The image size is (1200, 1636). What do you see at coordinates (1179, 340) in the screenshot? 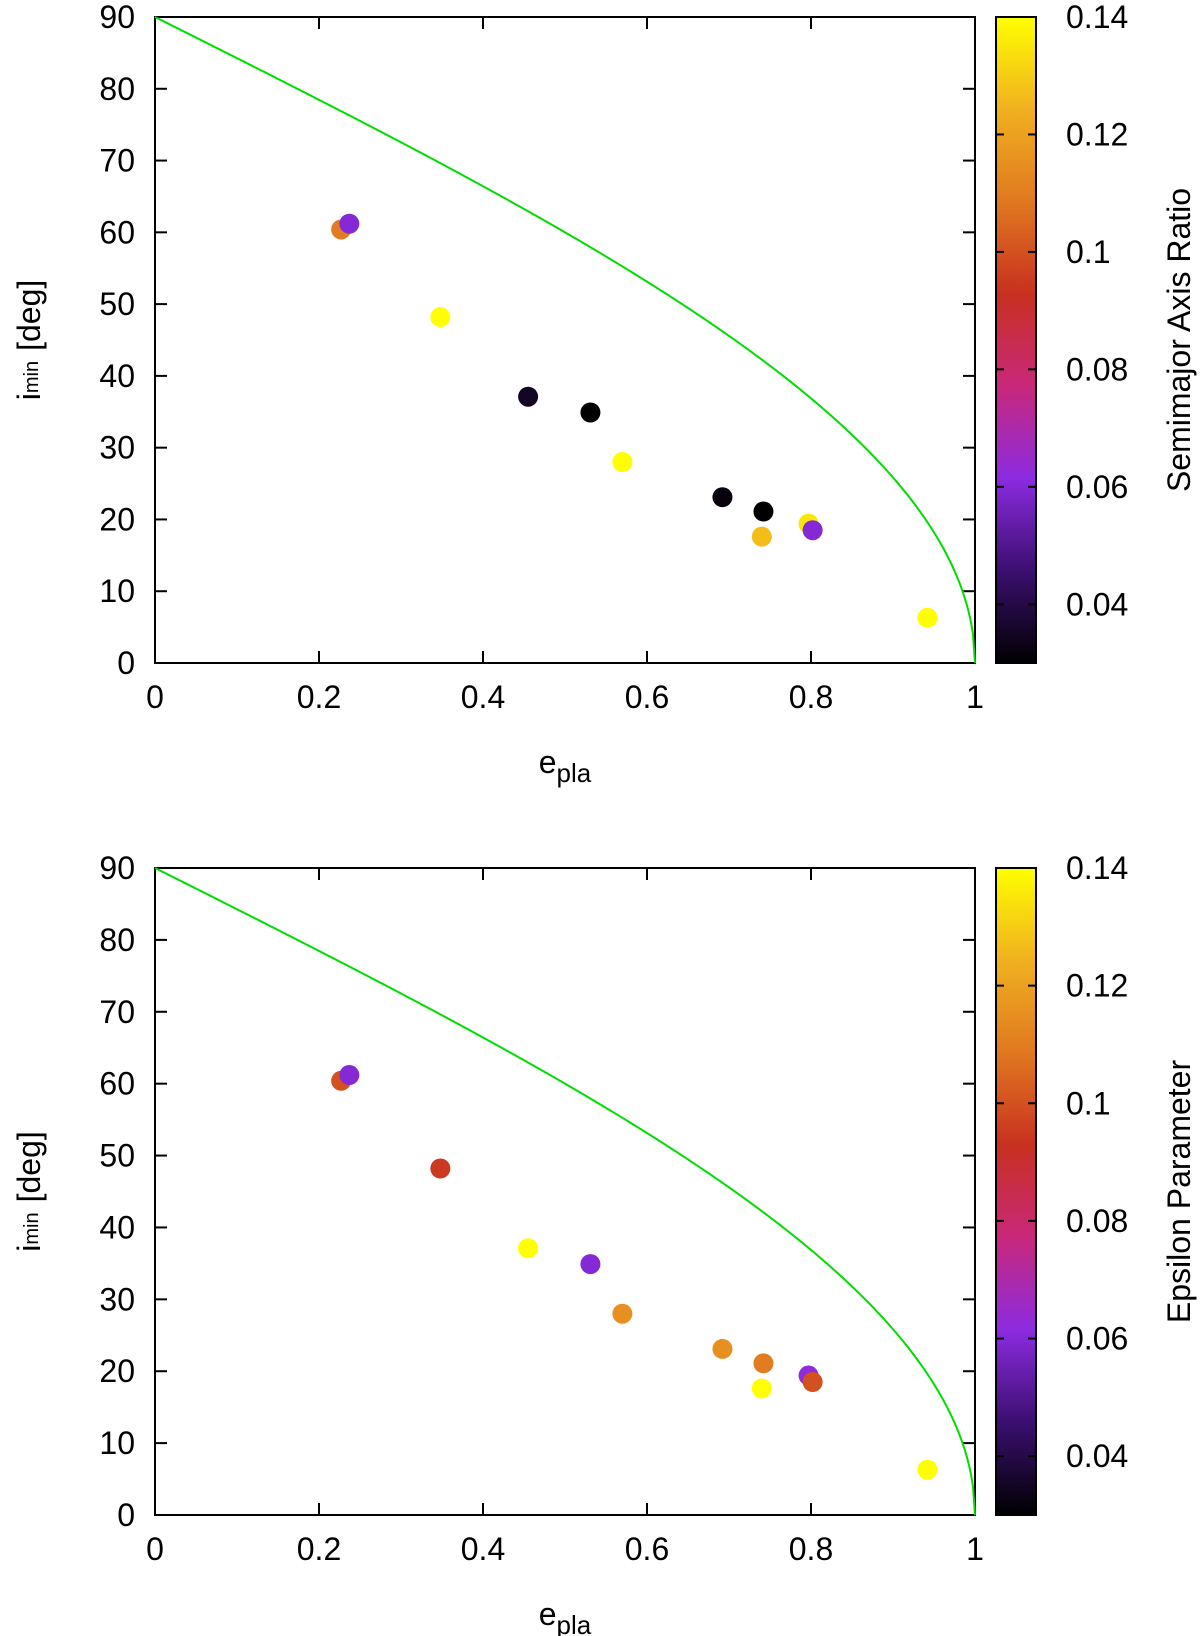
I see `colorbar-label: Semimajor Axis Ratio` at bounding box center [1179, 340].